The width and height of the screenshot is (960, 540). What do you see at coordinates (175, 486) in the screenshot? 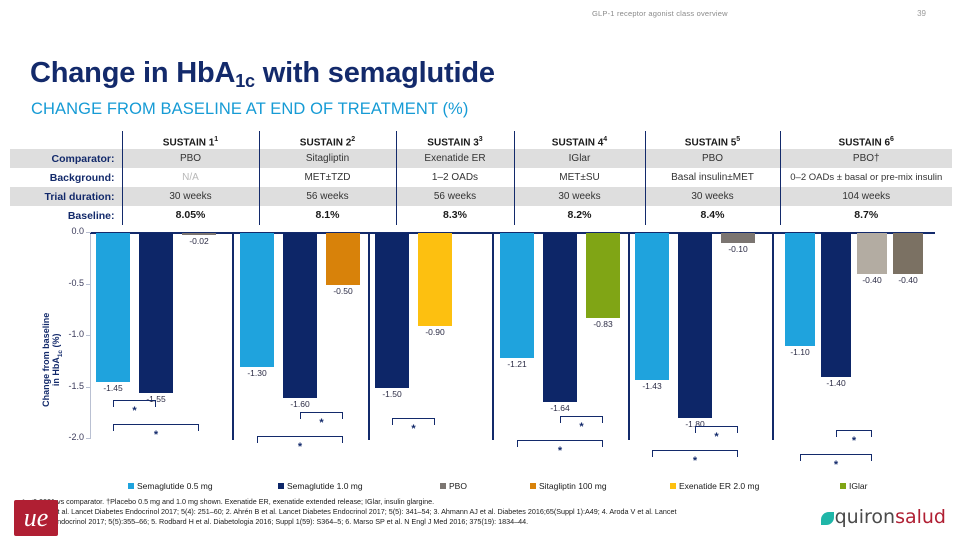
I see `legend-label: Semaglutide 0.5 mg` at bounding box center [175, 486].